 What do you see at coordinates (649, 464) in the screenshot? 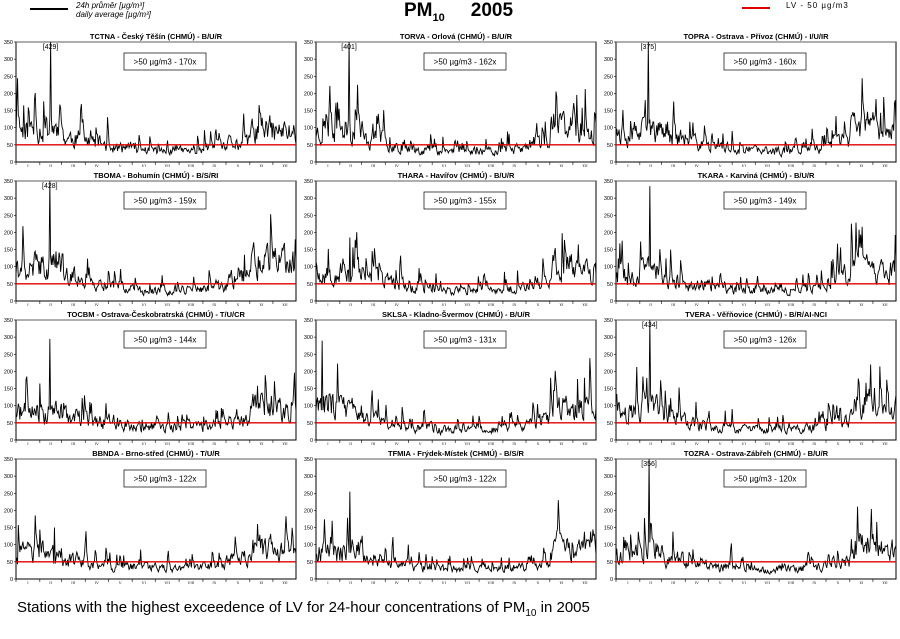
I see `peak-label: [356]` at bounding box center [649, 464].